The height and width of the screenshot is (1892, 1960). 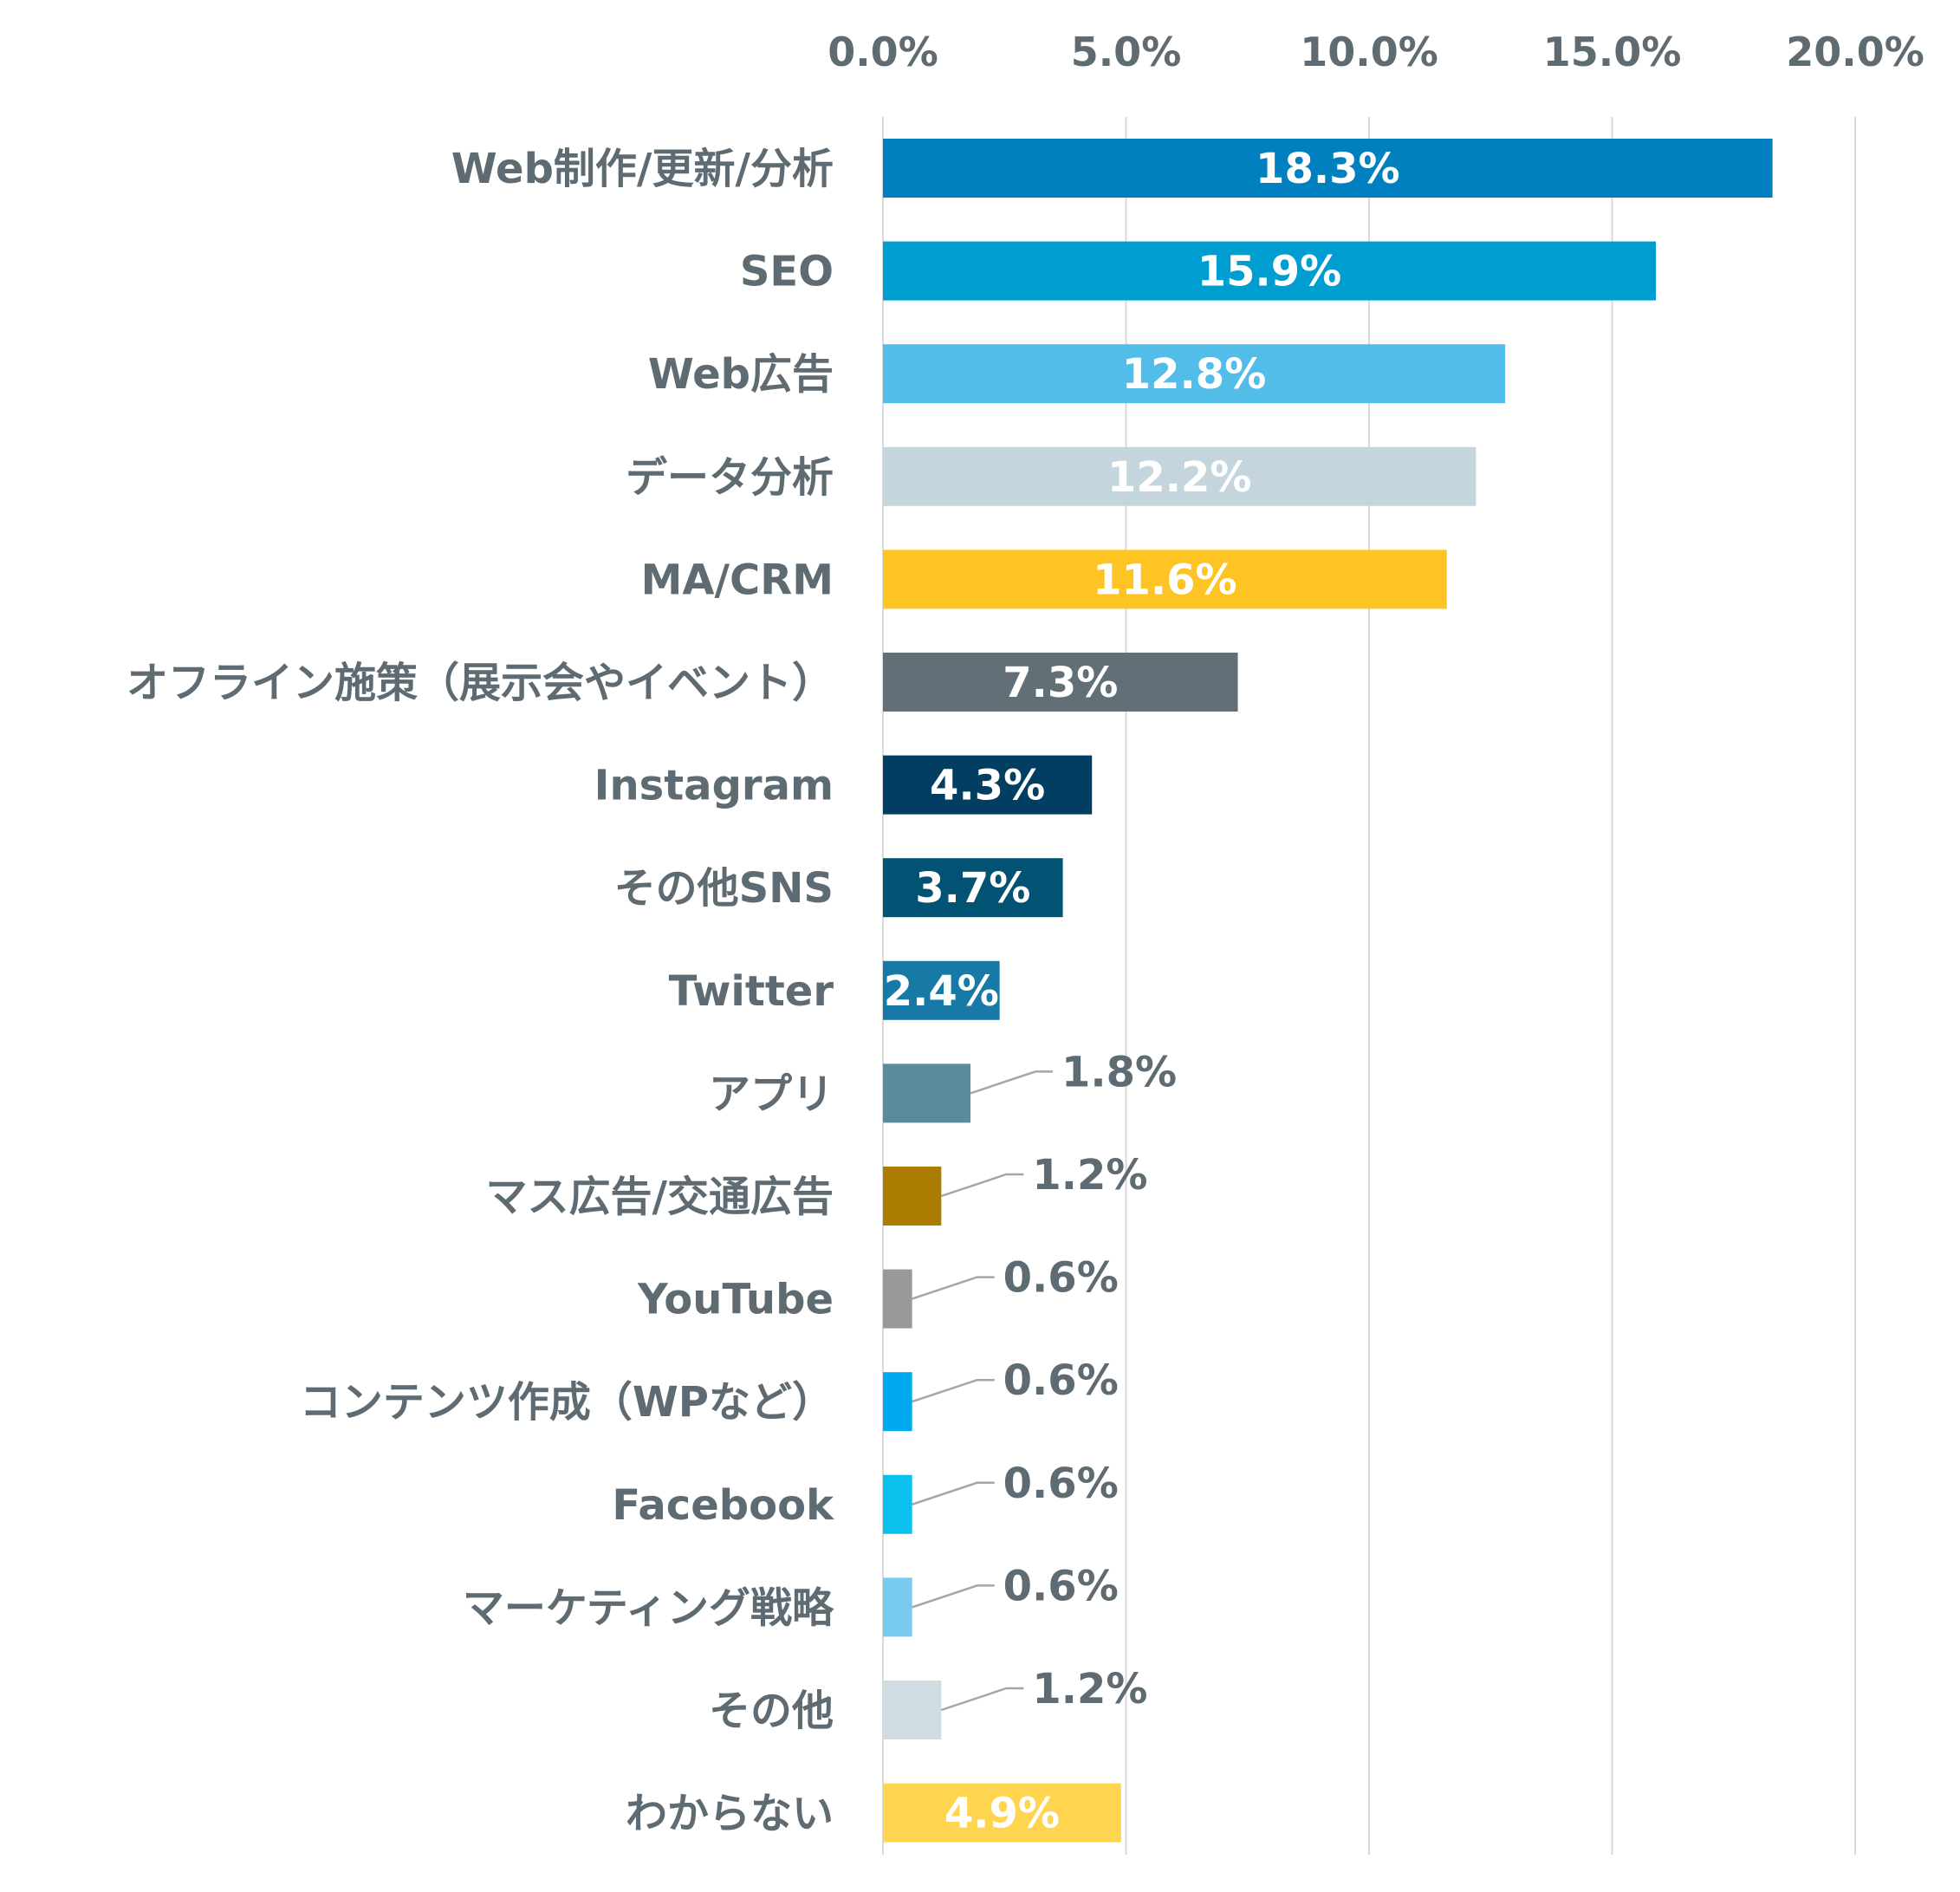 I want to click on category-label: マス広告/交通広告, so click(x=659, y=1197).